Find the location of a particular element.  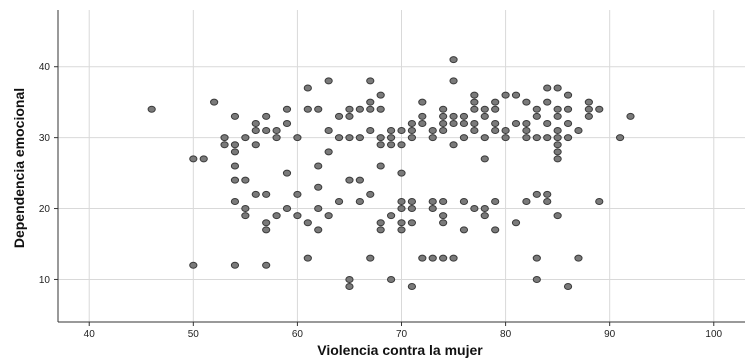

x-tick-label: 100 is located at coordinates (713, 334).